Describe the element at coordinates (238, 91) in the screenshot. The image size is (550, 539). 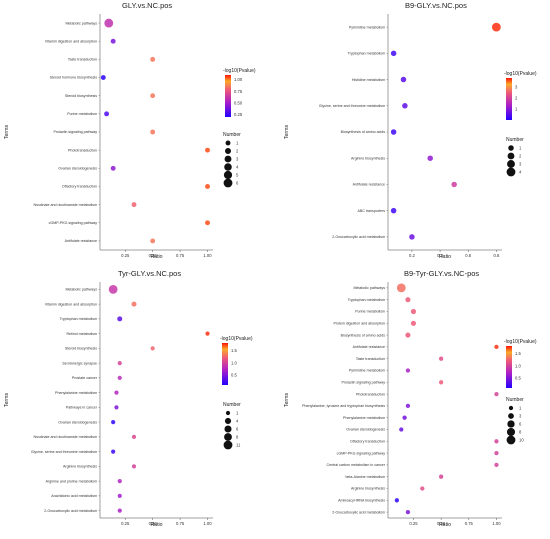
I see `color-legend-label: 0.75` at that location.